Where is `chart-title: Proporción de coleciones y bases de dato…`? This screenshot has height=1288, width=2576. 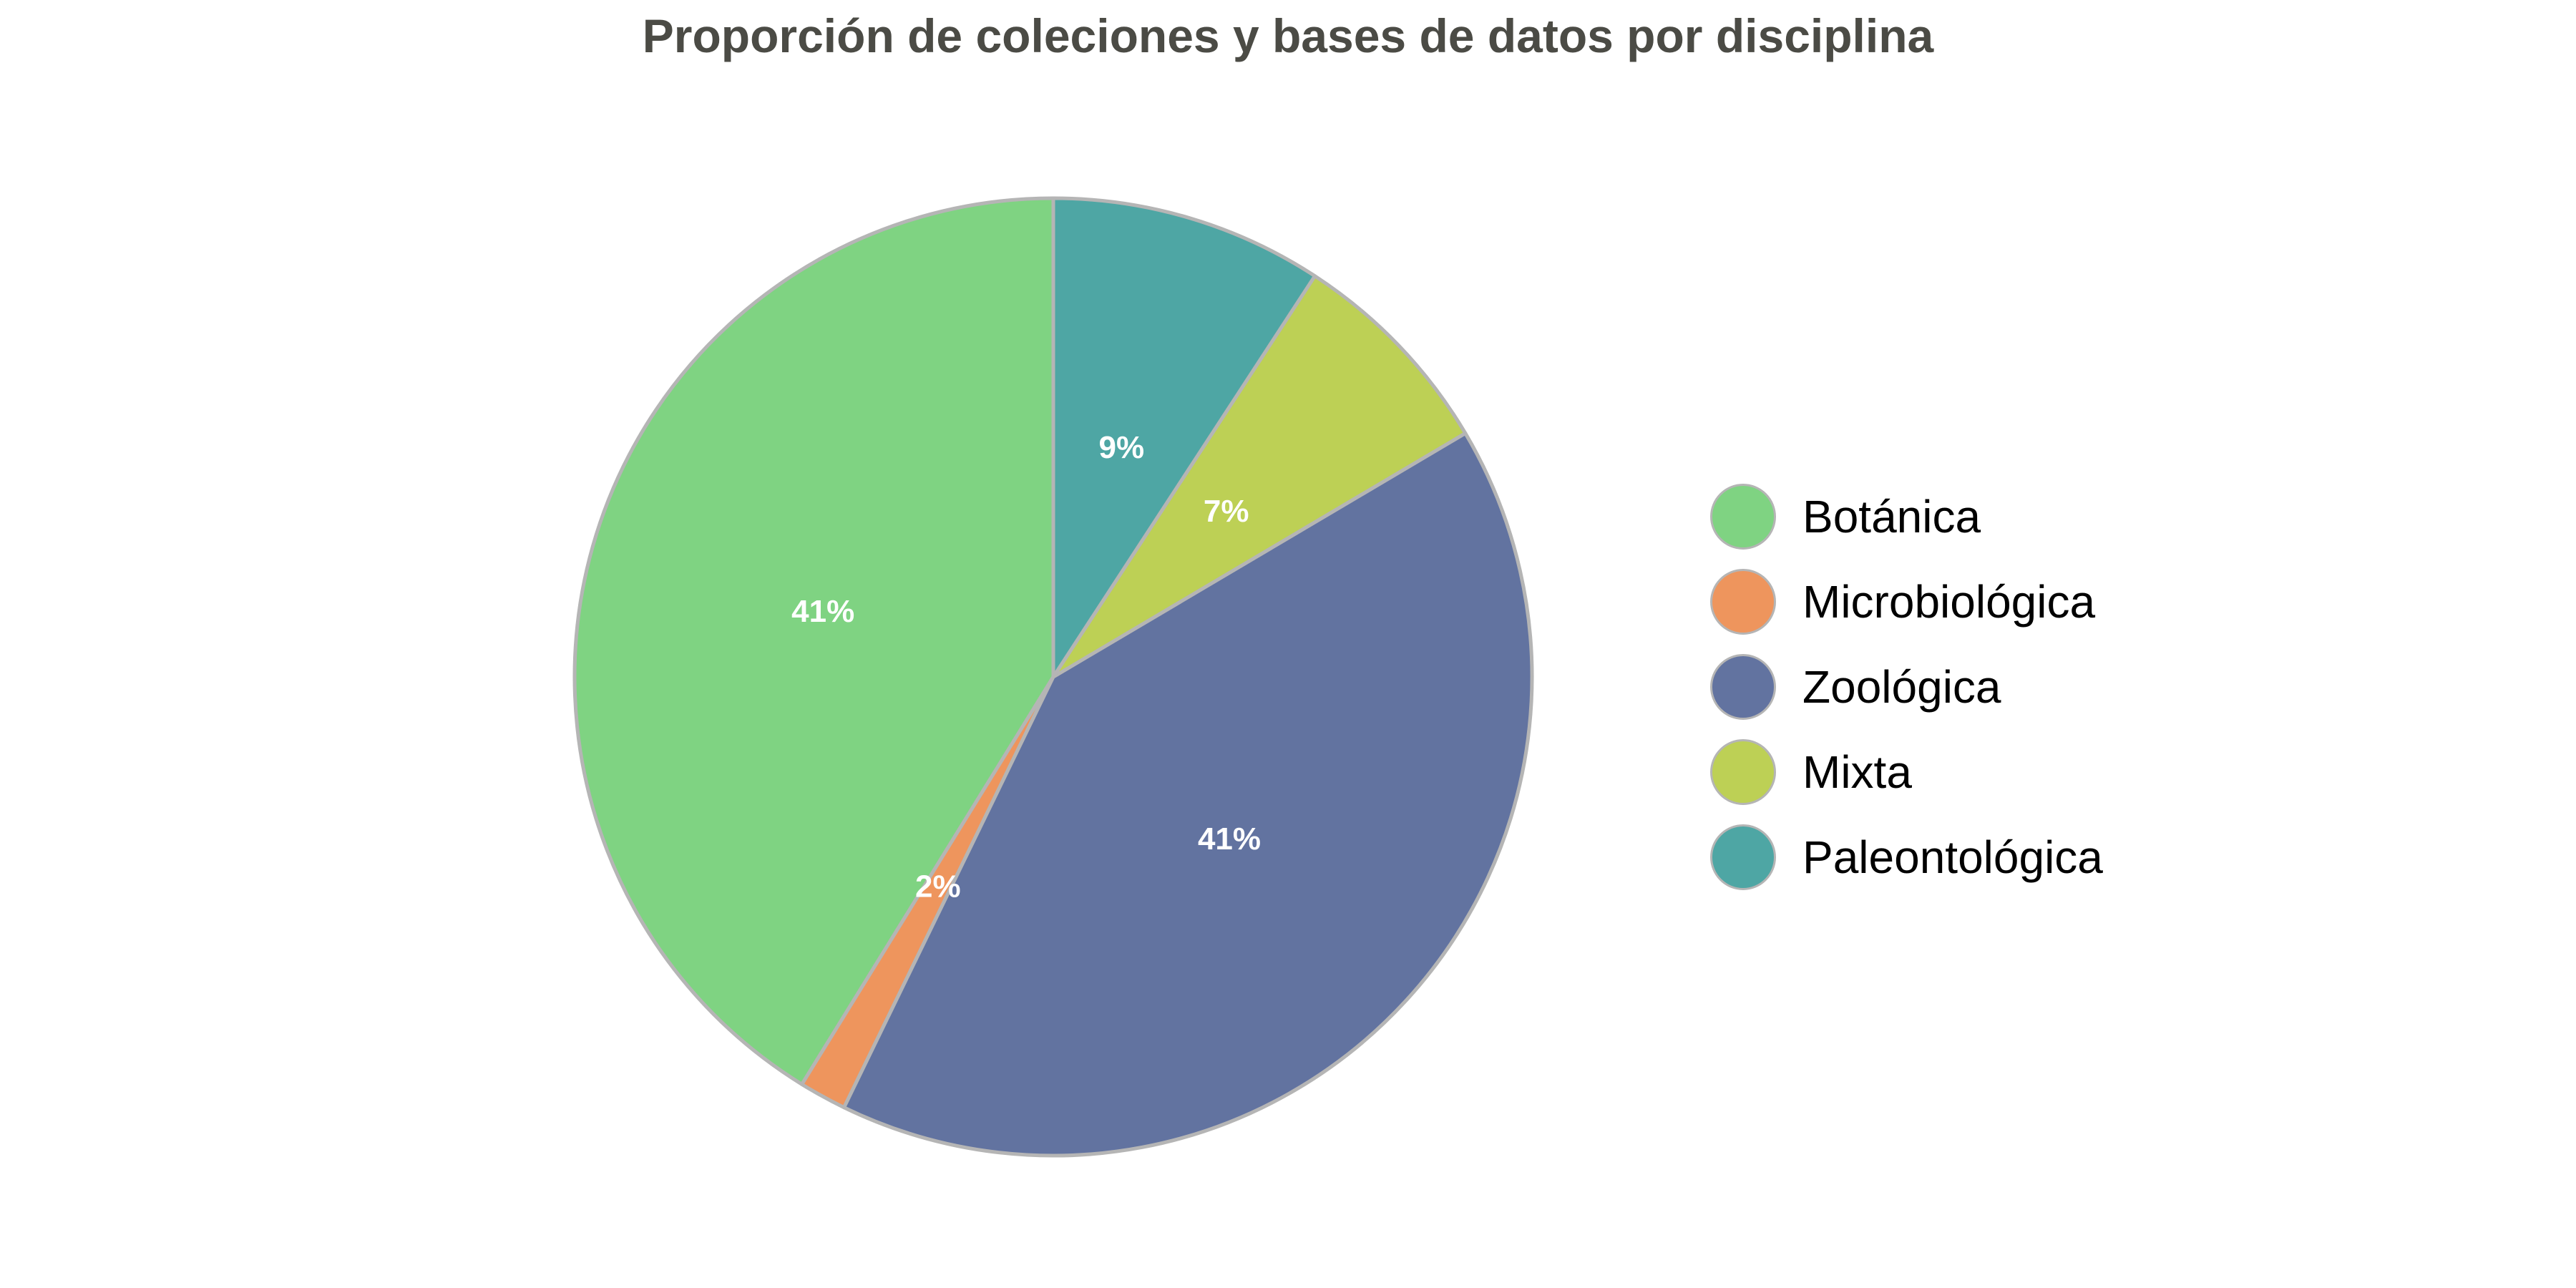
chart-title: Proporción de coleciones y bases de dato… is located at coordinates (1288, 35).